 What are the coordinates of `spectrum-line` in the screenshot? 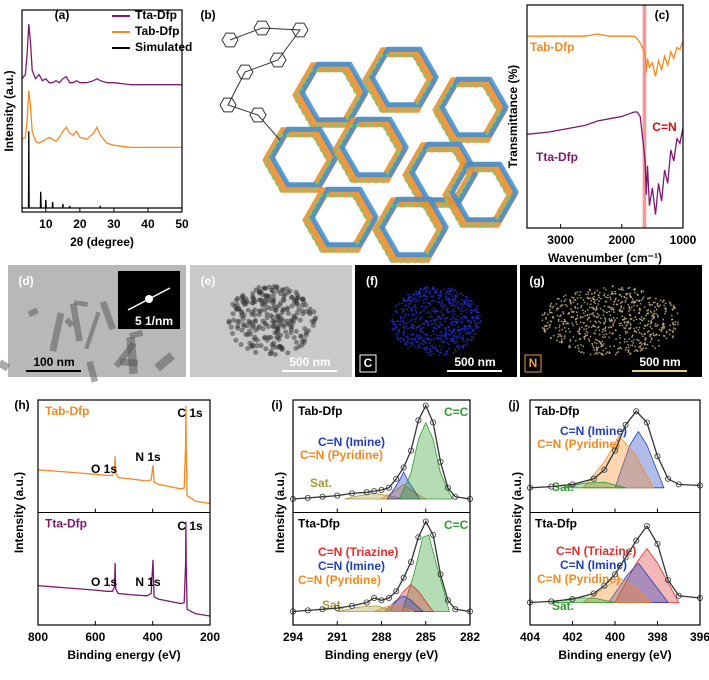 It's located at (605, 163).